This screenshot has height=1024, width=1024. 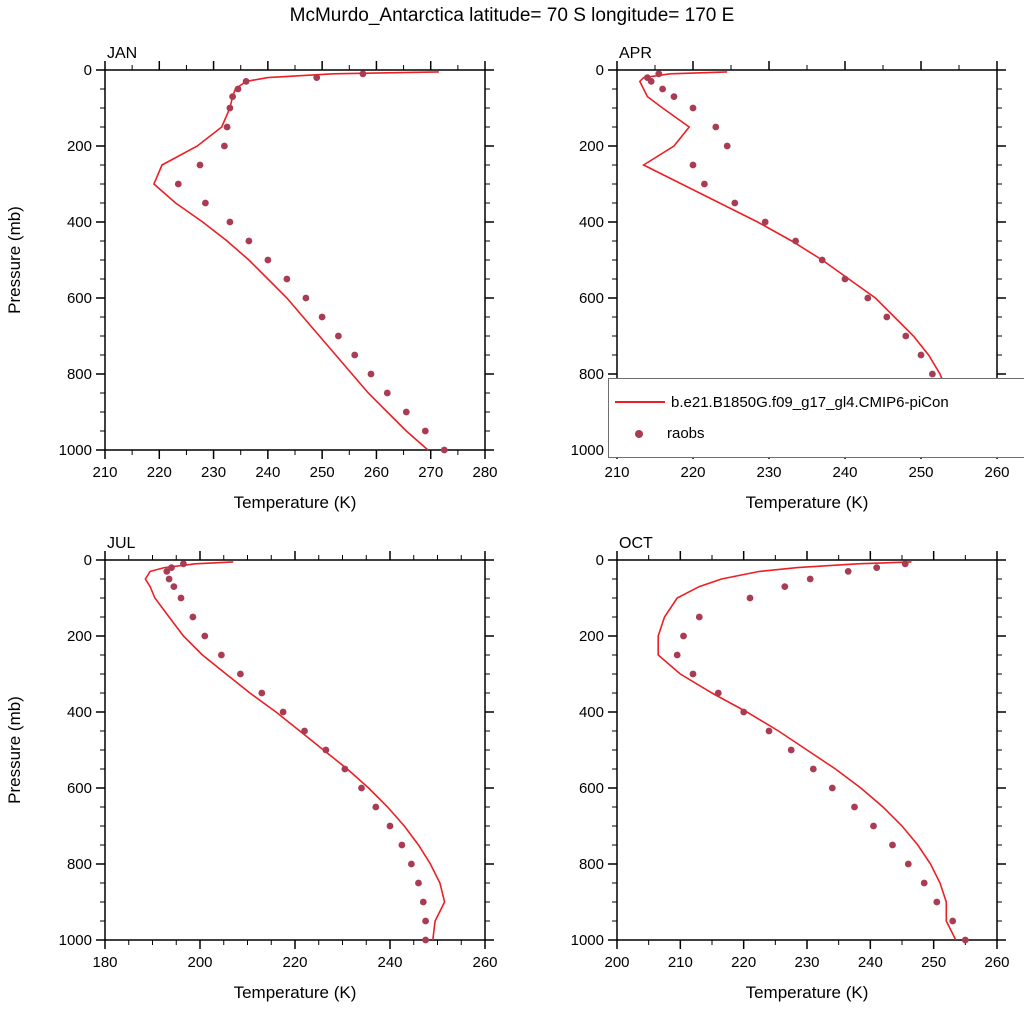 What do you see at coordinates (636, 543) in the screenshot?
I see `panel-month-label: OCT` at bounding box center [636, 543].